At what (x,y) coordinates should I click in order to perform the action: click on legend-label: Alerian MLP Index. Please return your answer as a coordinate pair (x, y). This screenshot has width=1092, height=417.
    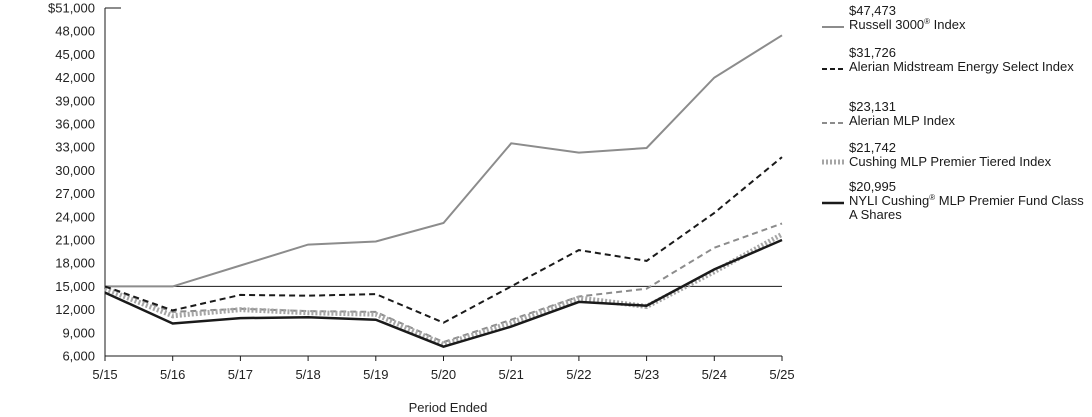
    Looking at the image, I should click on (902, 120).